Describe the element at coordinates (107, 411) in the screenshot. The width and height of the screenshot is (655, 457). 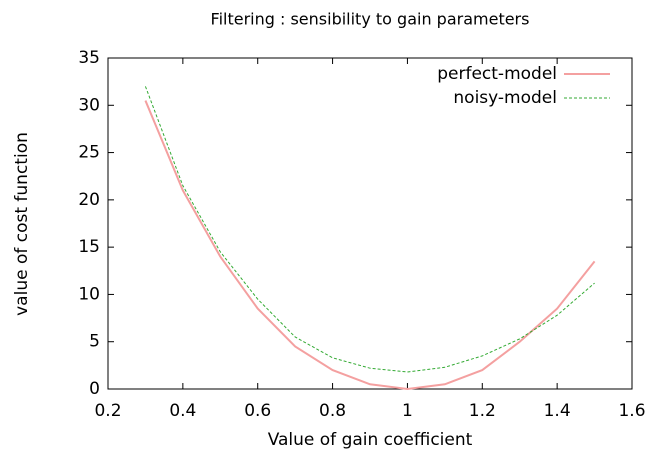
I see `x-tick-label: 0.2` at that location.